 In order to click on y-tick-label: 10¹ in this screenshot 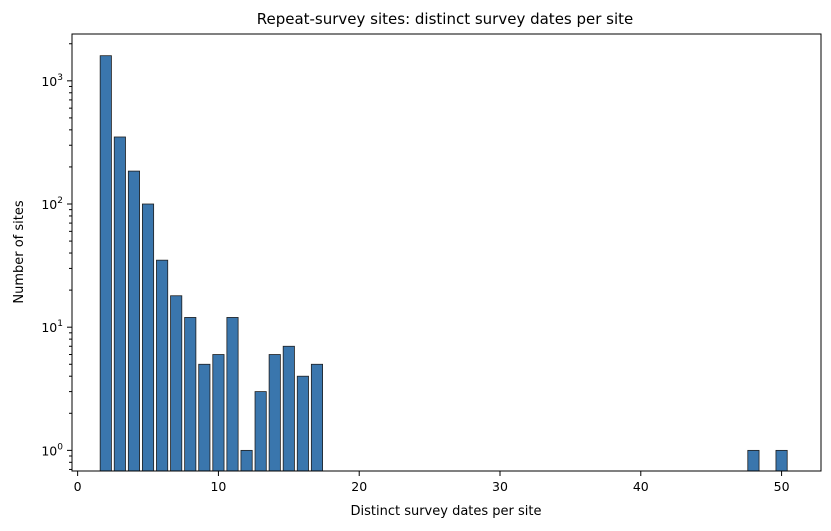, I will do `click(52, 327)`.